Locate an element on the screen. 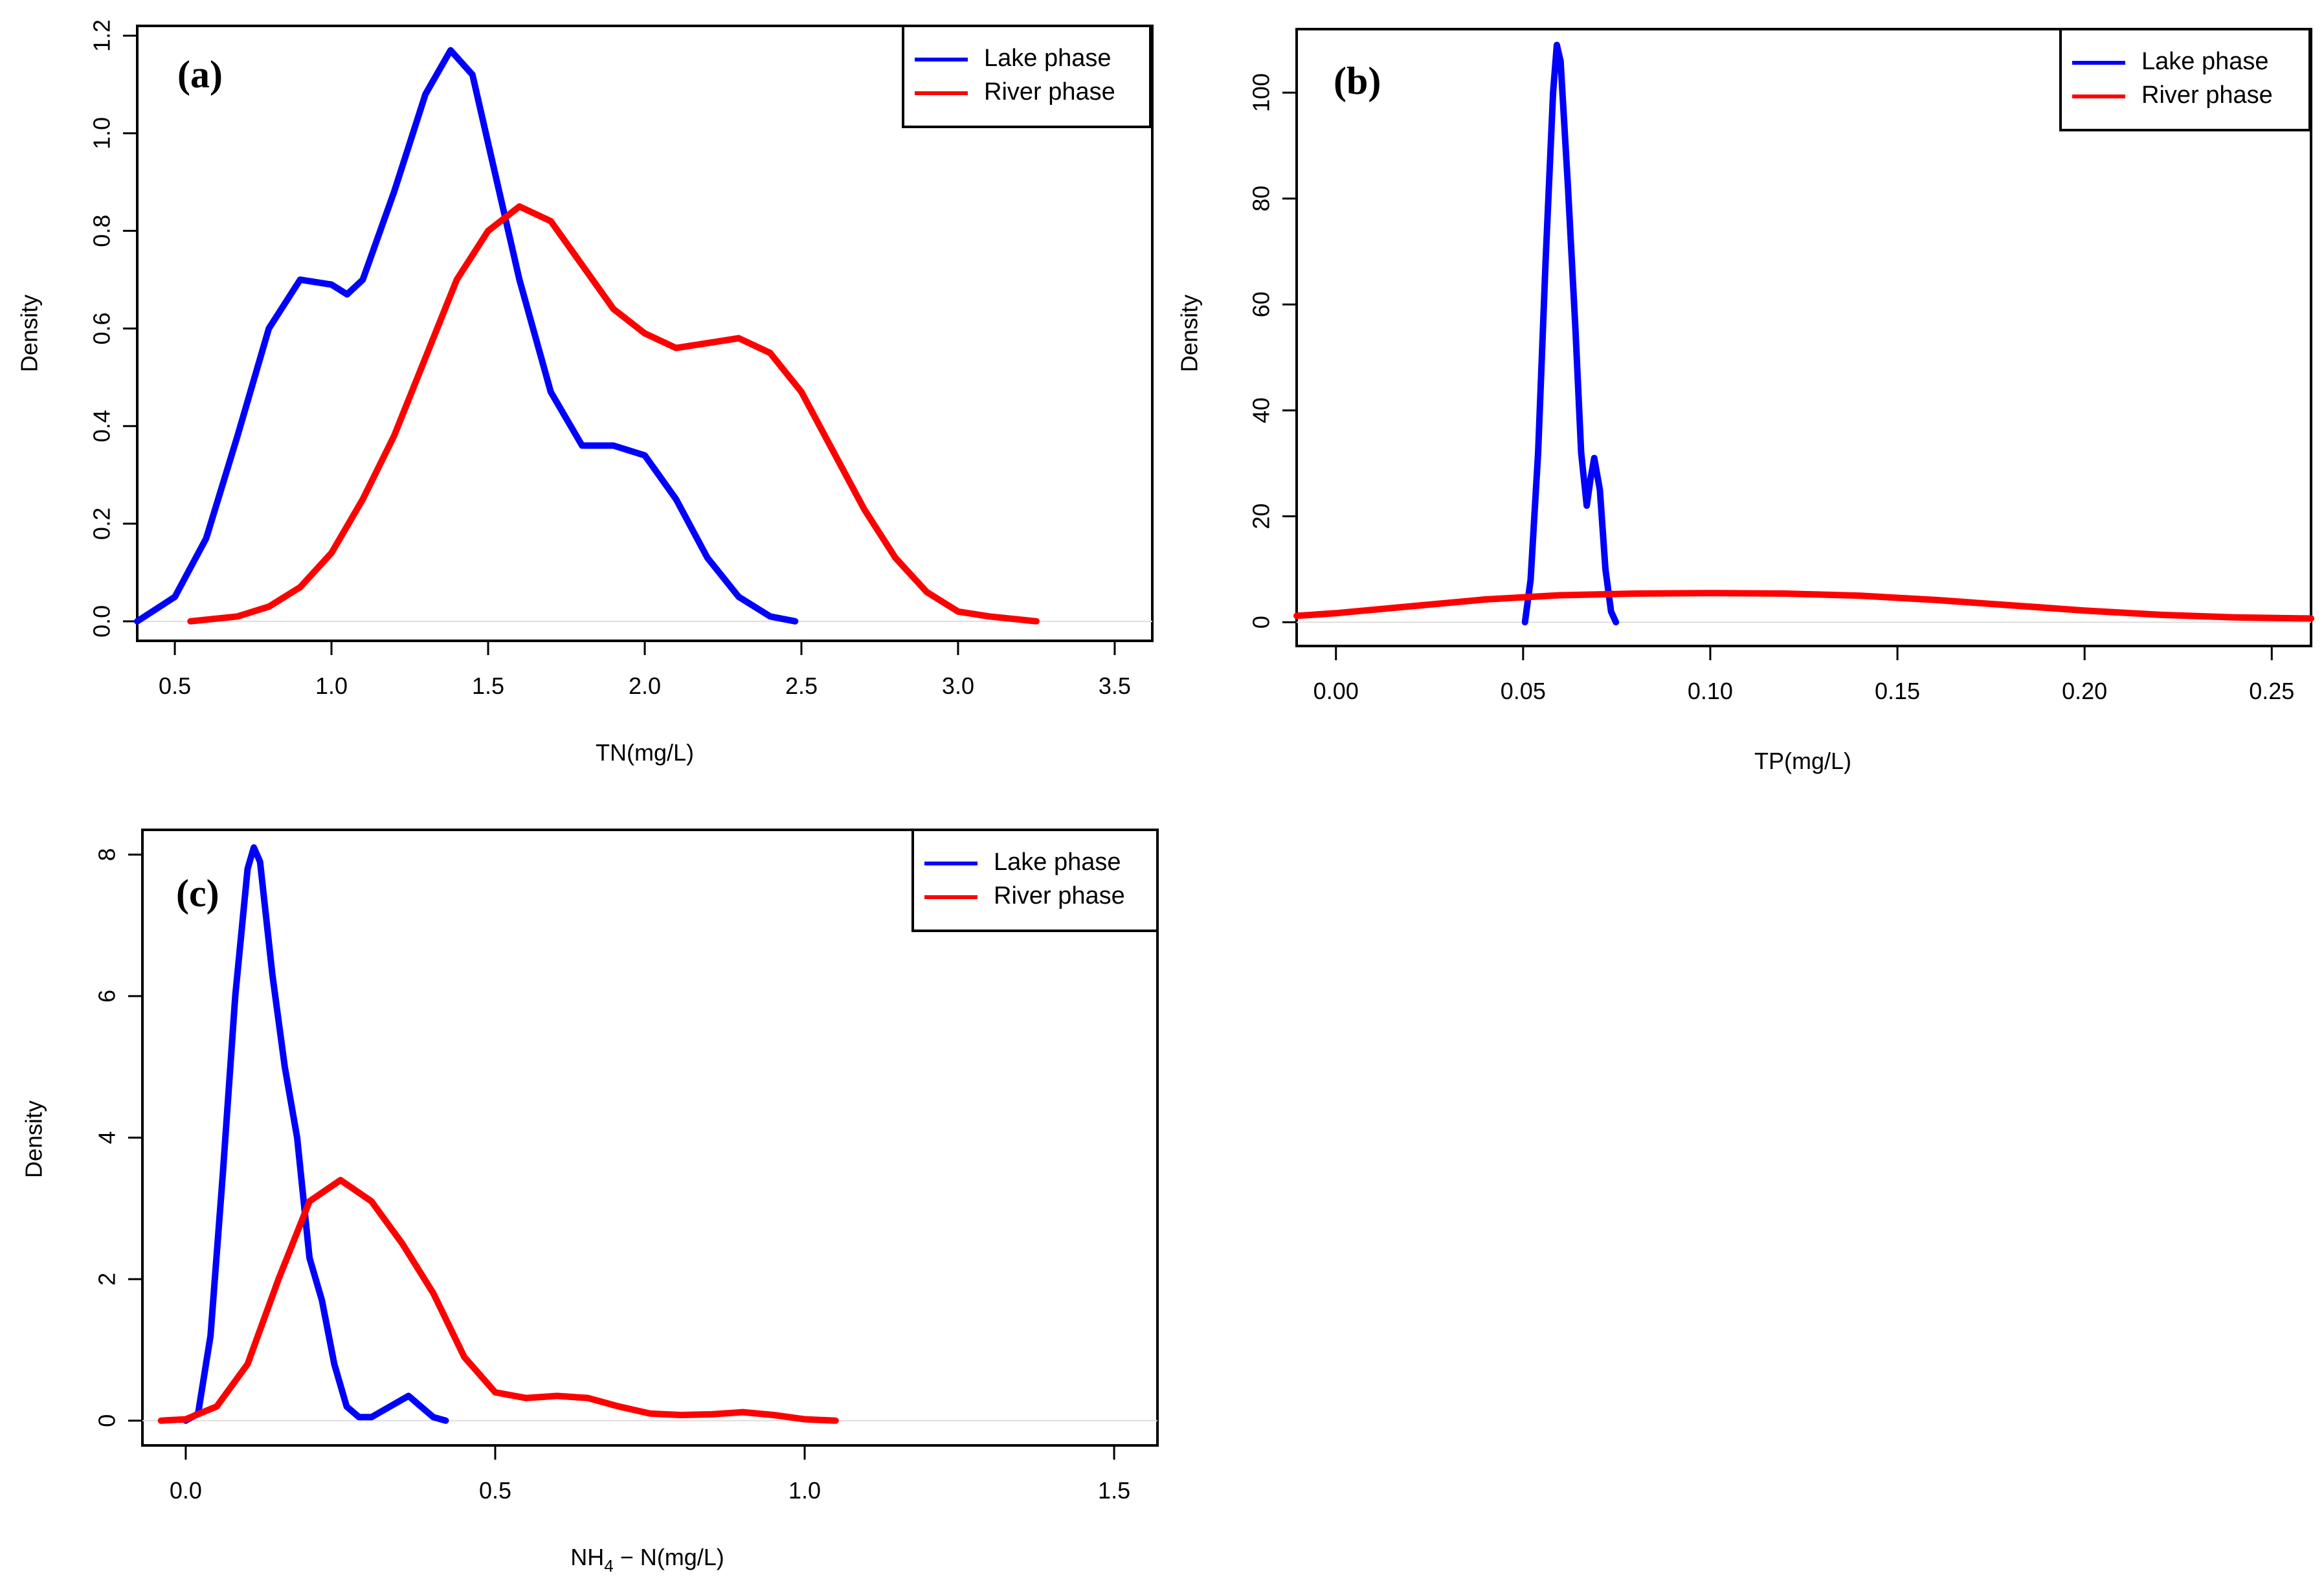 Image resolution: width=2324 pixels, height=1582 pixels. y-tick-label: 20 is located at coordinates (1261, 516).